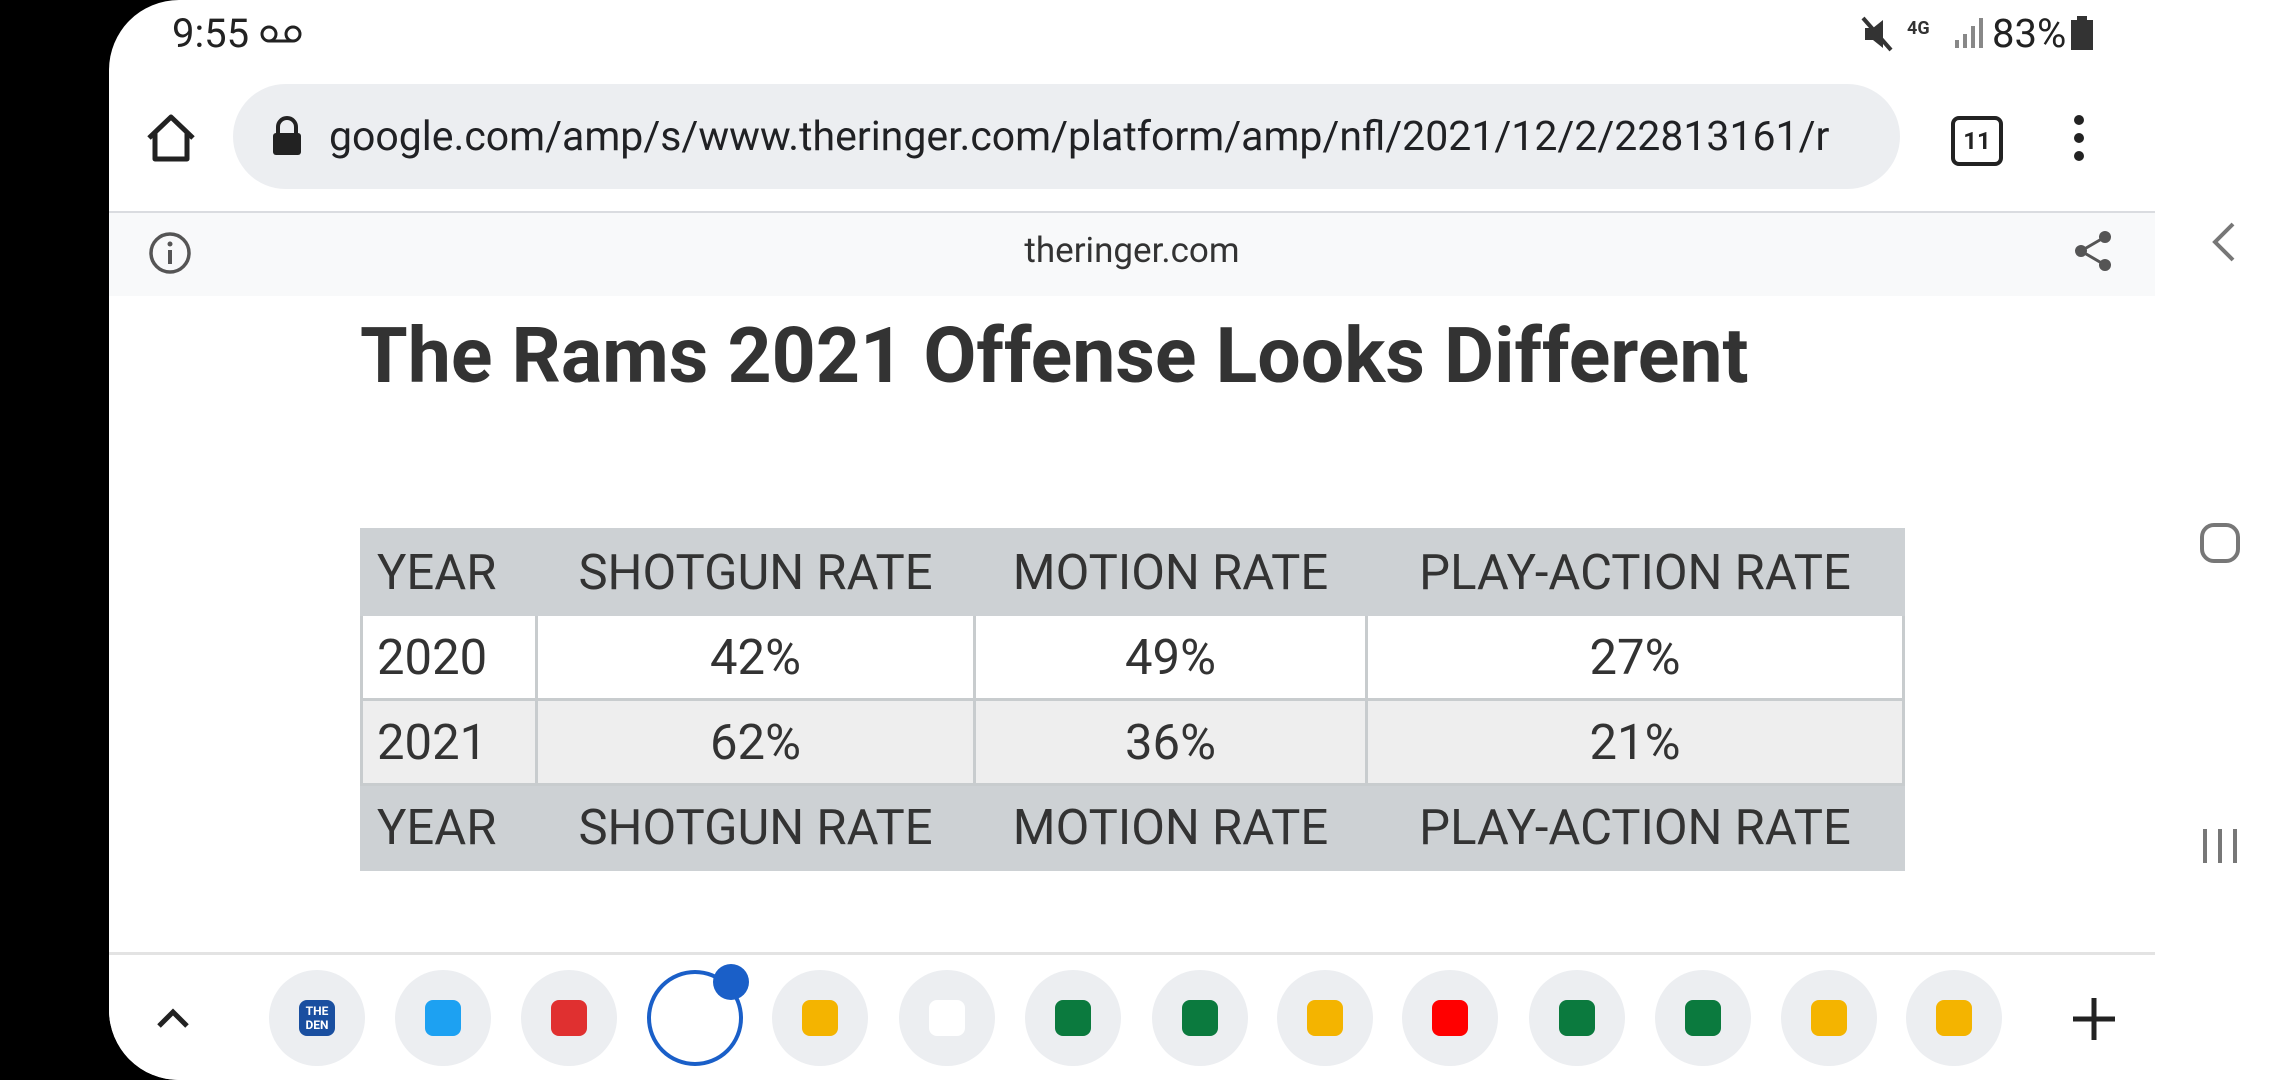 The image size is (2280, 1080). I want to click on favicon: THE DEN, so click(317, 1018).